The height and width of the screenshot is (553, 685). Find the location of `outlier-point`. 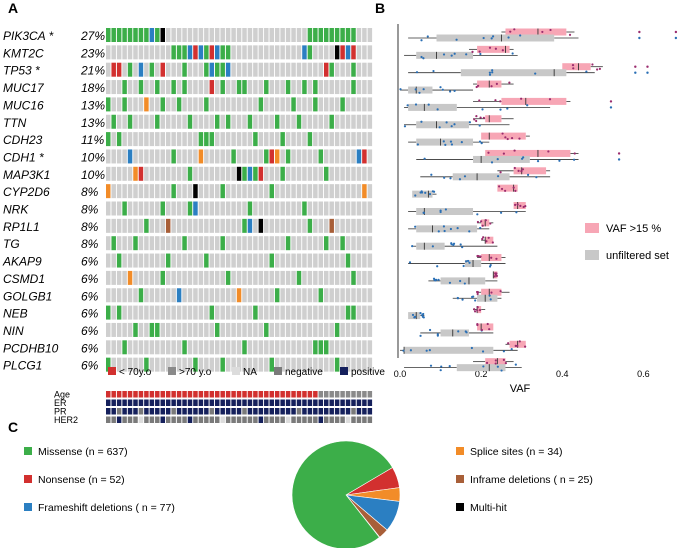

outlier-point is located at coordinates (619, 159).